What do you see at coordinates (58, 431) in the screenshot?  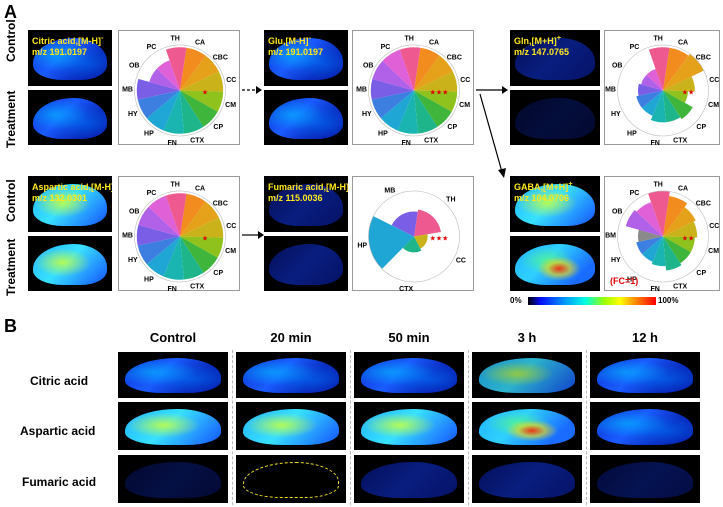 I see `row-b-aspartic: Aspartic acid` at bounding box center [58, 431].